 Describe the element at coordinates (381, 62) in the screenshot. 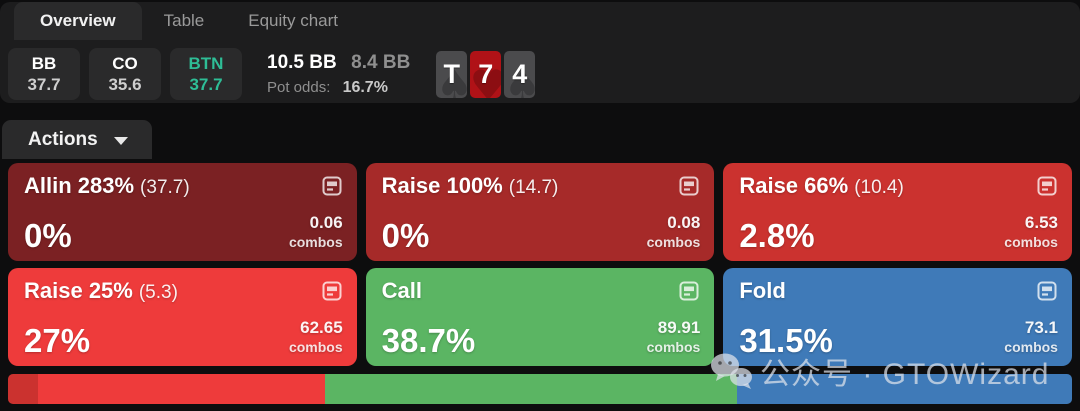

I see `bet-size: 8.4 BB` at that location.